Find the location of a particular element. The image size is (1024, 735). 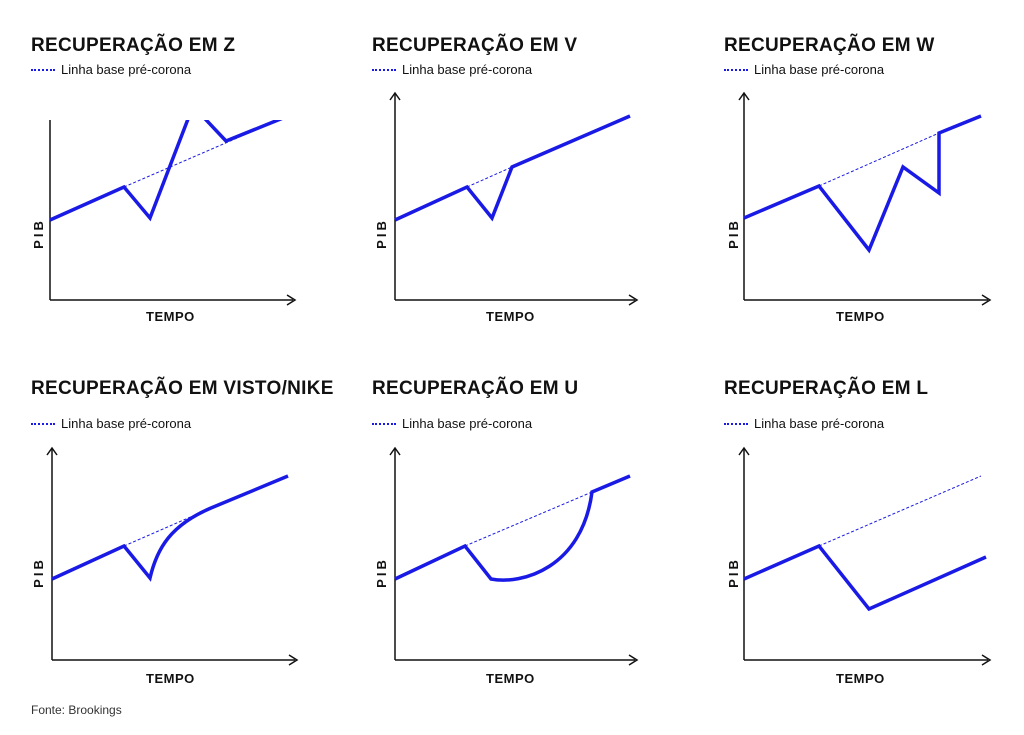

panel-title: RECUPERAÇÃO EM U is located at coordinates (475, 388).